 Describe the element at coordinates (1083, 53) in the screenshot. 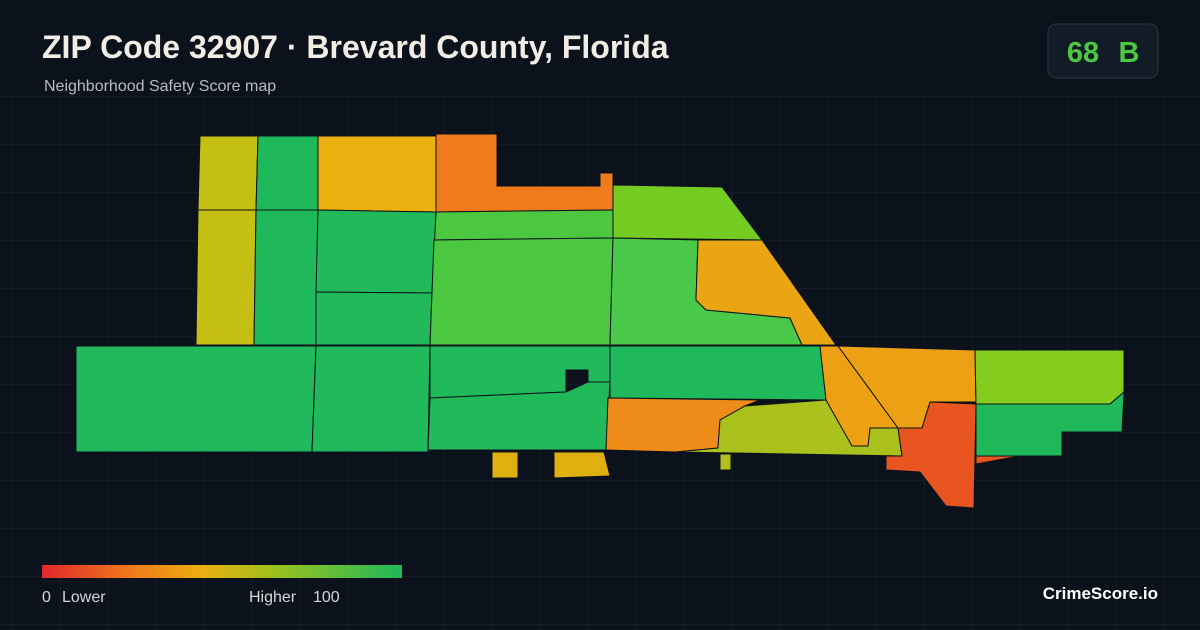

I see `score-value: 68` at that location.